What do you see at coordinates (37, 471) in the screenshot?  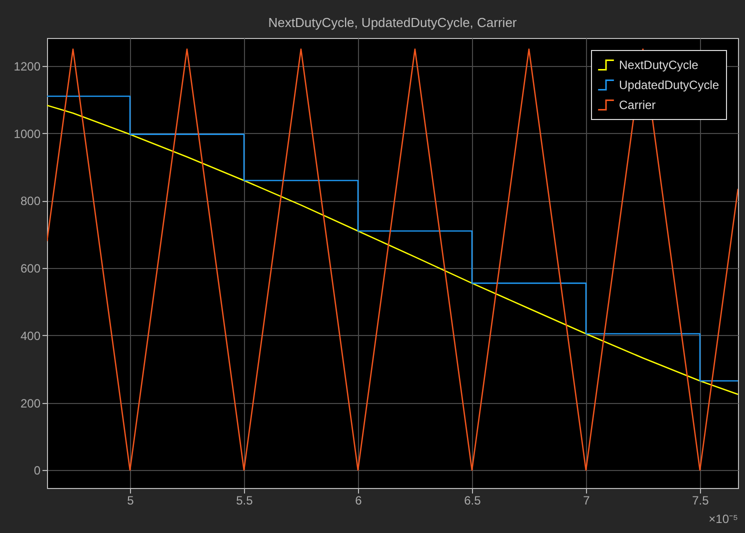 I see `y-tick-label: 0` at bounding box center [37, 471].